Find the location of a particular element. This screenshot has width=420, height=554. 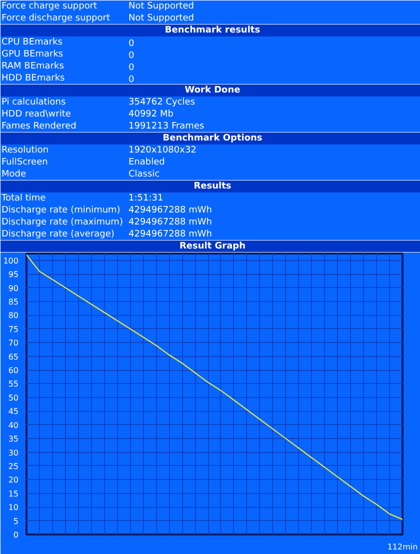

text: GPU BEmarks is located at coordinates (33, 55).